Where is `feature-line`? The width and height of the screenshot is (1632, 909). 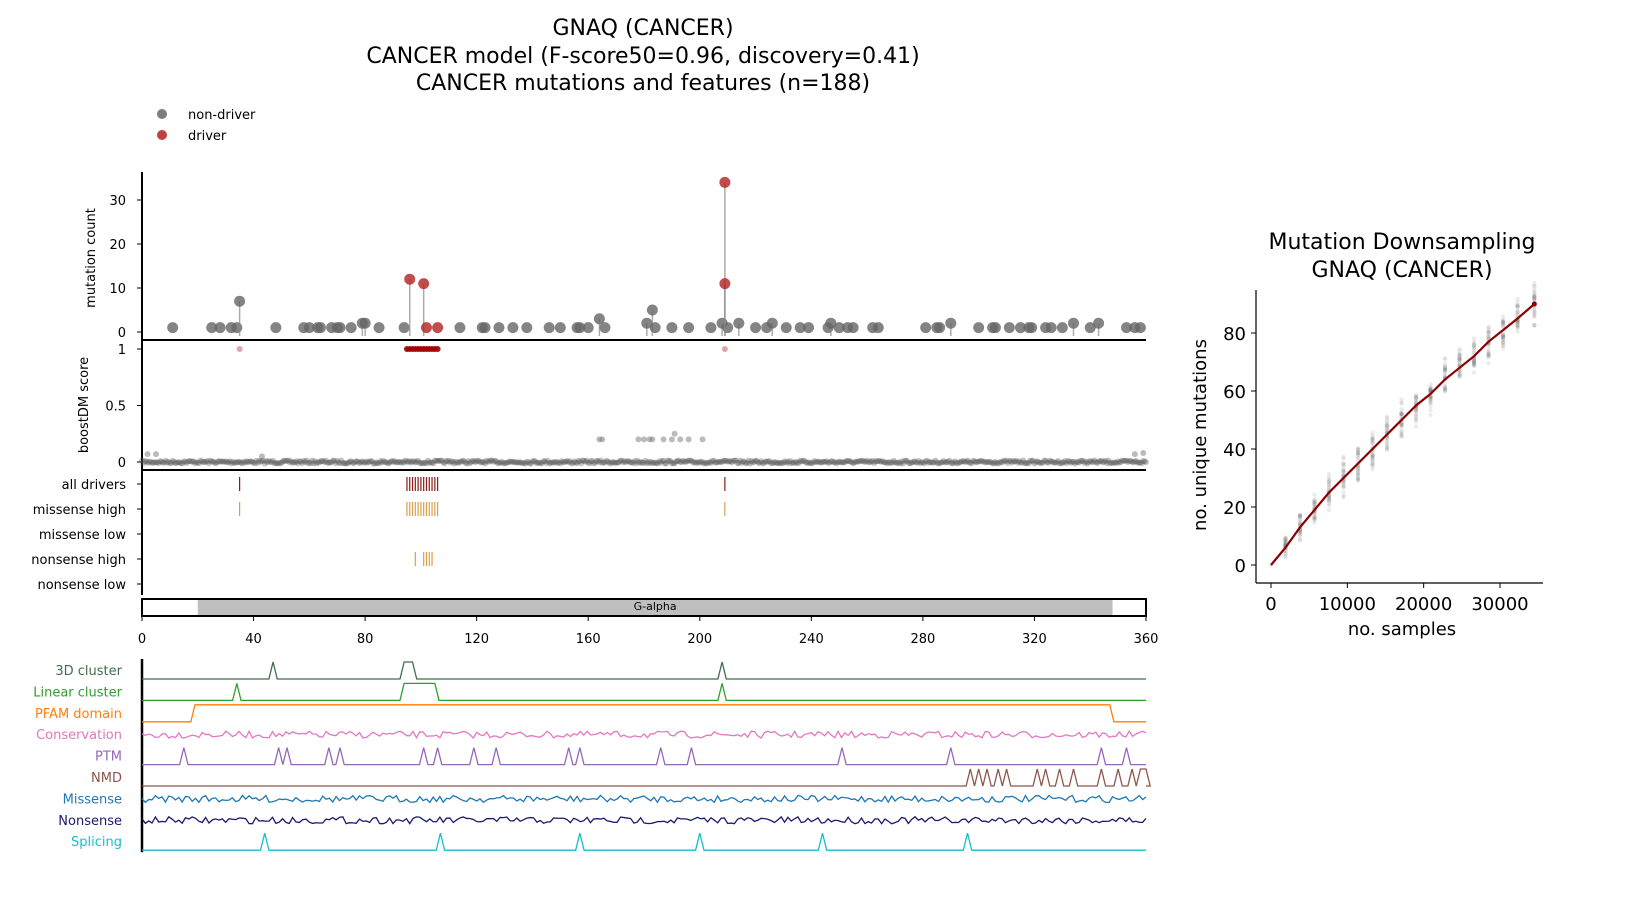
feature-line is located at coordinates (644, 842).